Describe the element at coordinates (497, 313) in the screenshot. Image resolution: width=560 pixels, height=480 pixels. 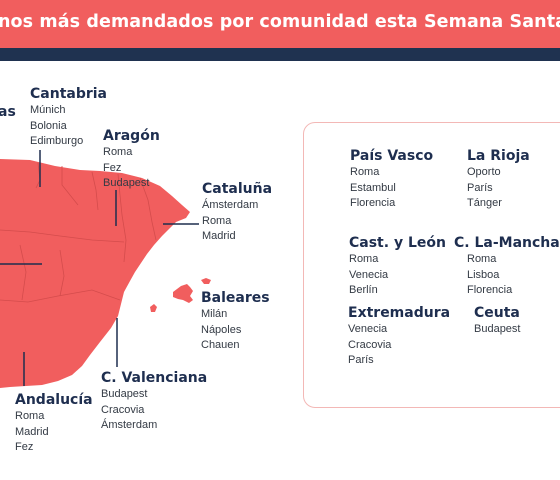
I see `region-name: Ceuta` at that location.